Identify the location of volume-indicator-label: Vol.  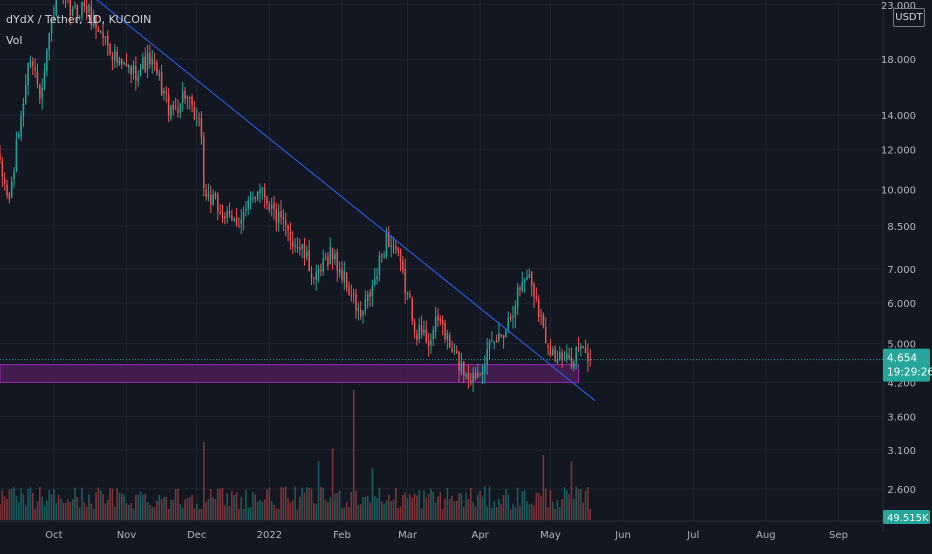
(78, 40).